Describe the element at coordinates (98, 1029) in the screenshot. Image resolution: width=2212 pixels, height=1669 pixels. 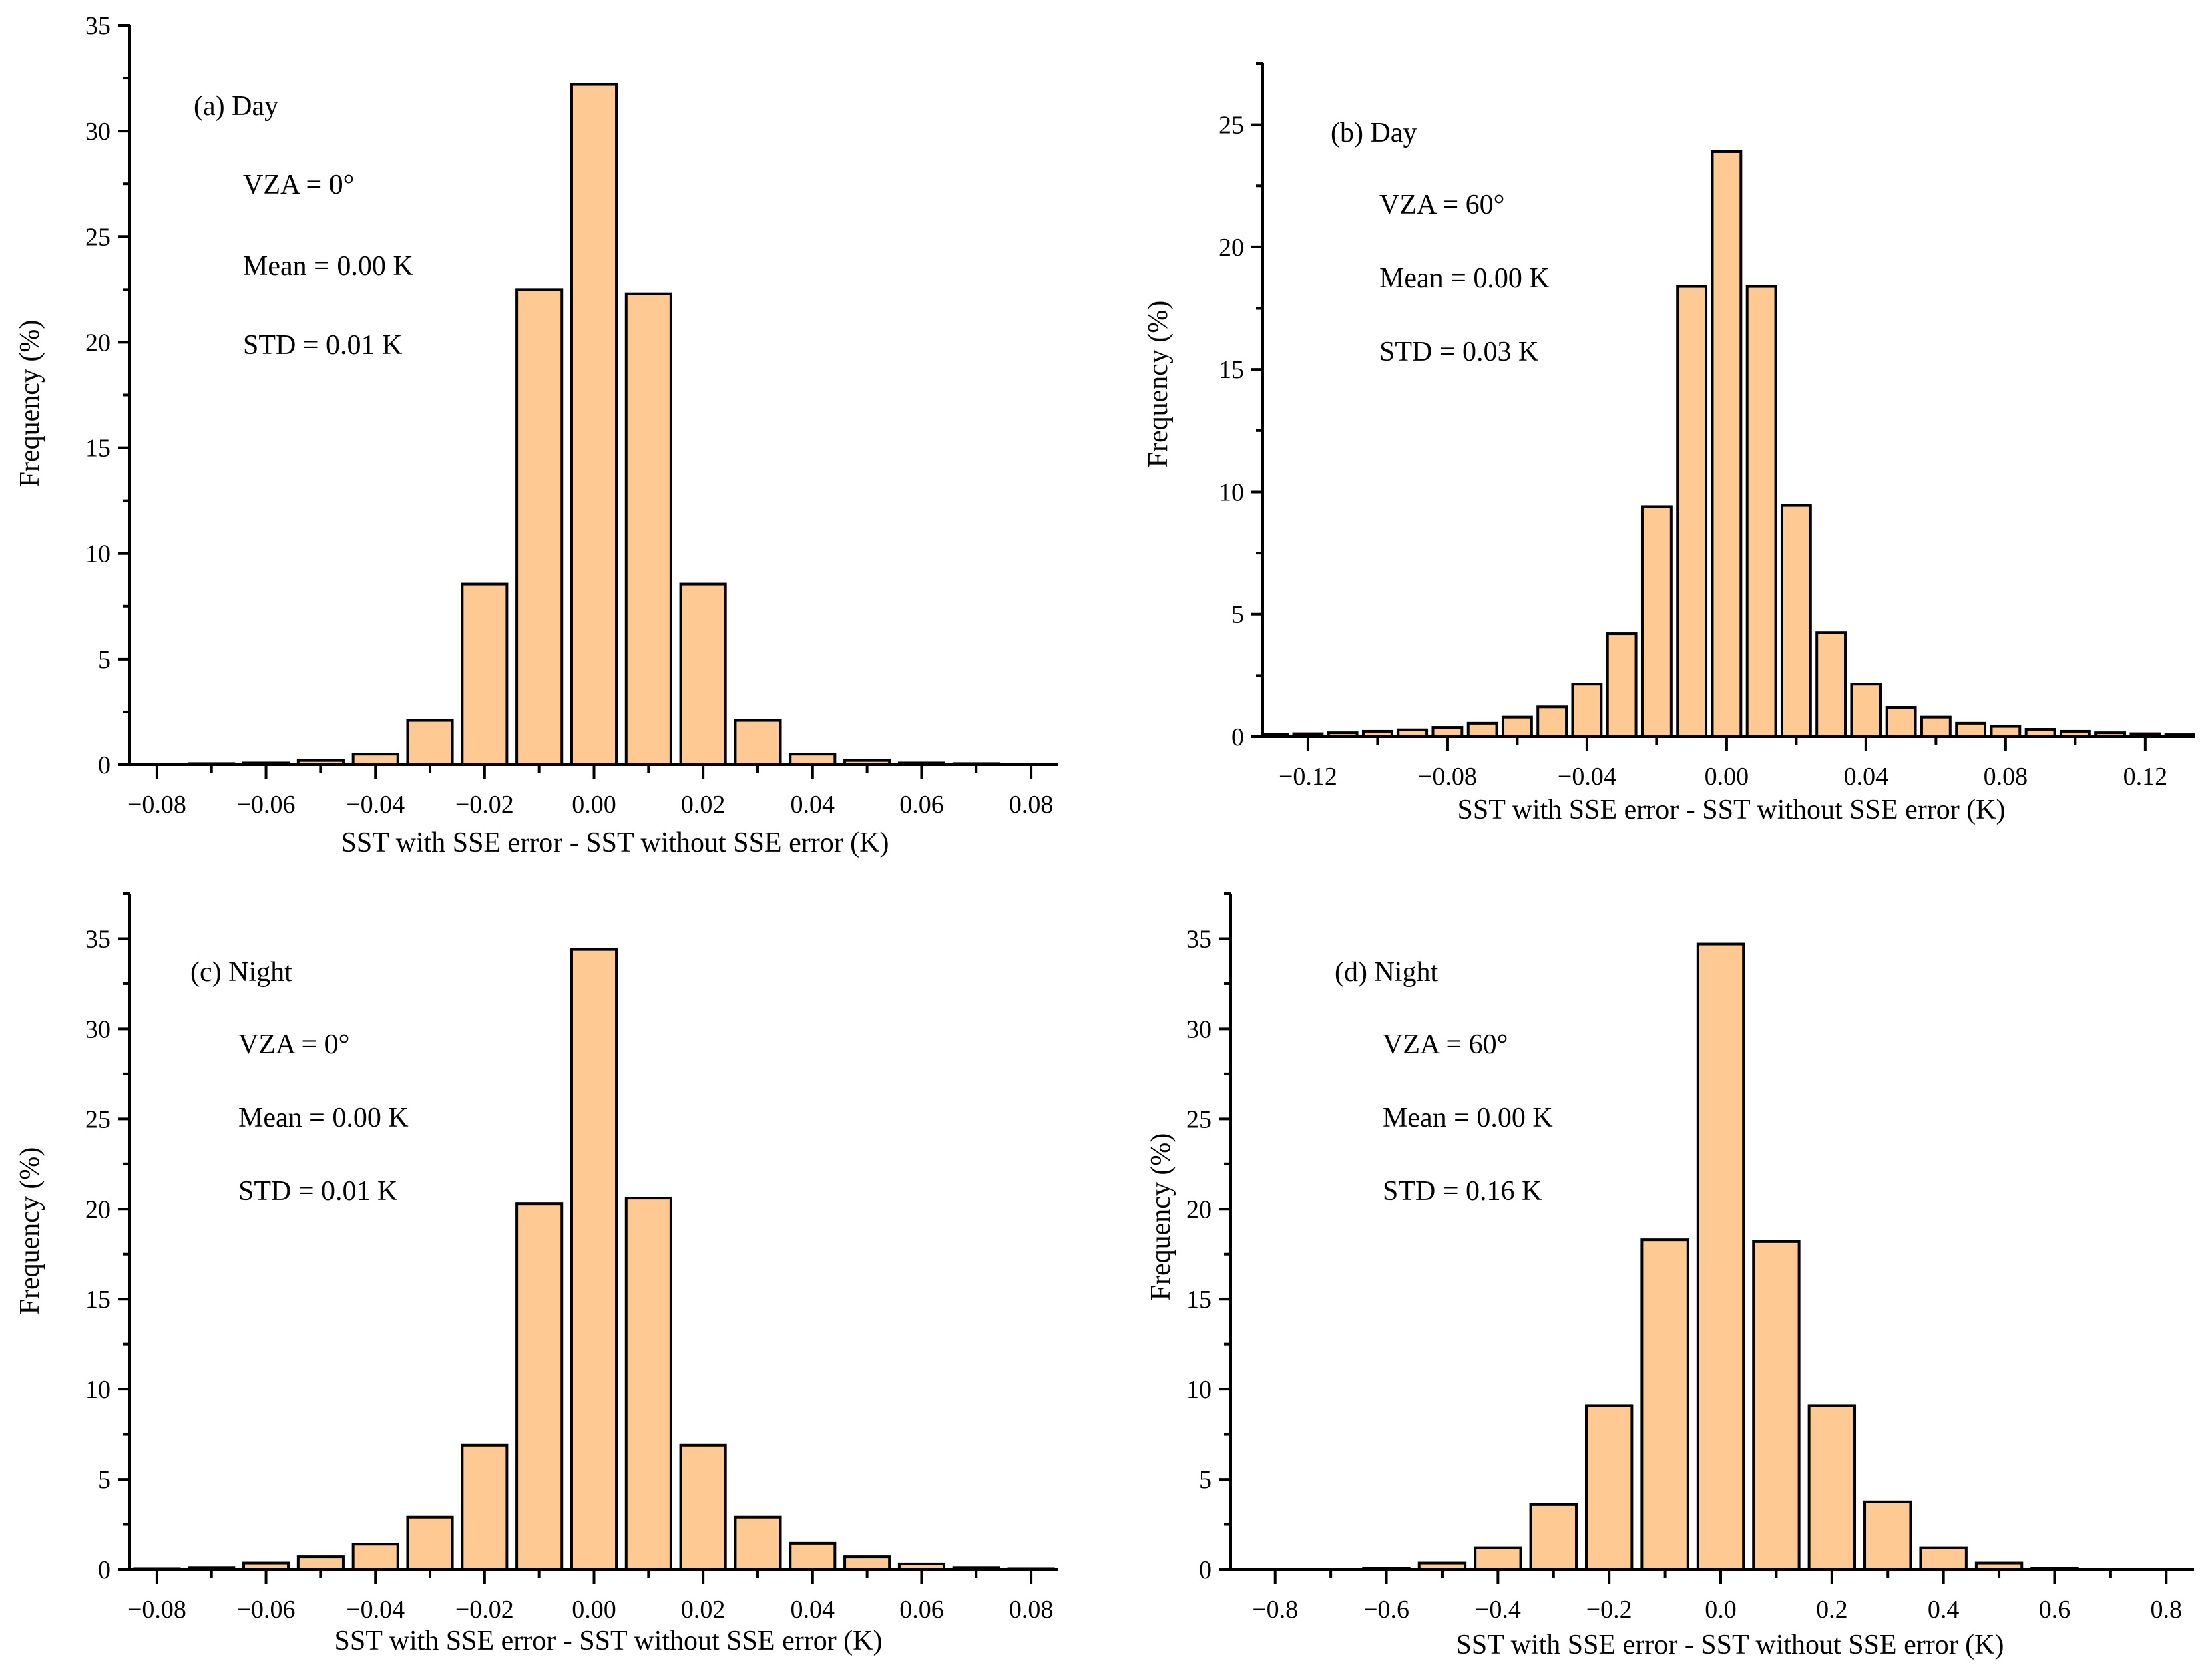
I see `y-tick-label: 30` at that location.